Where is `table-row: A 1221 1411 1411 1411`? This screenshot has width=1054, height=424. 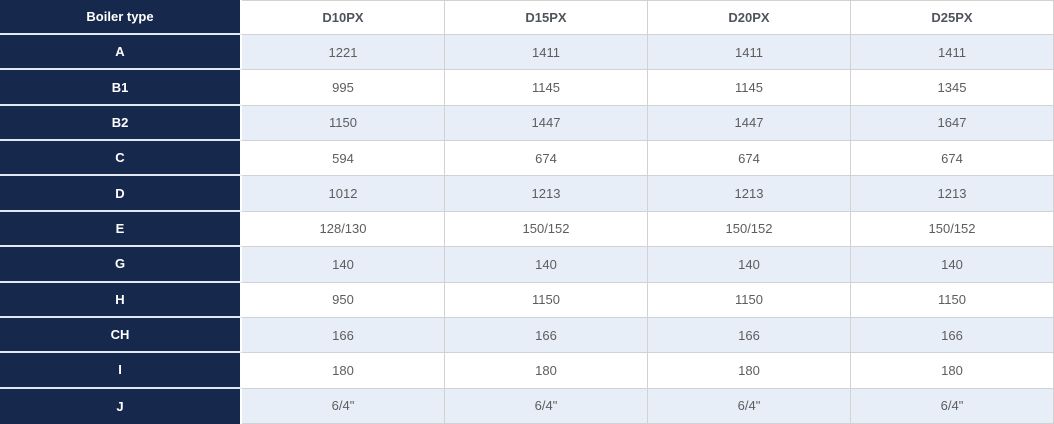 table-row: A 1221 1411 1411 1411 is located at coordinates (527, 53).